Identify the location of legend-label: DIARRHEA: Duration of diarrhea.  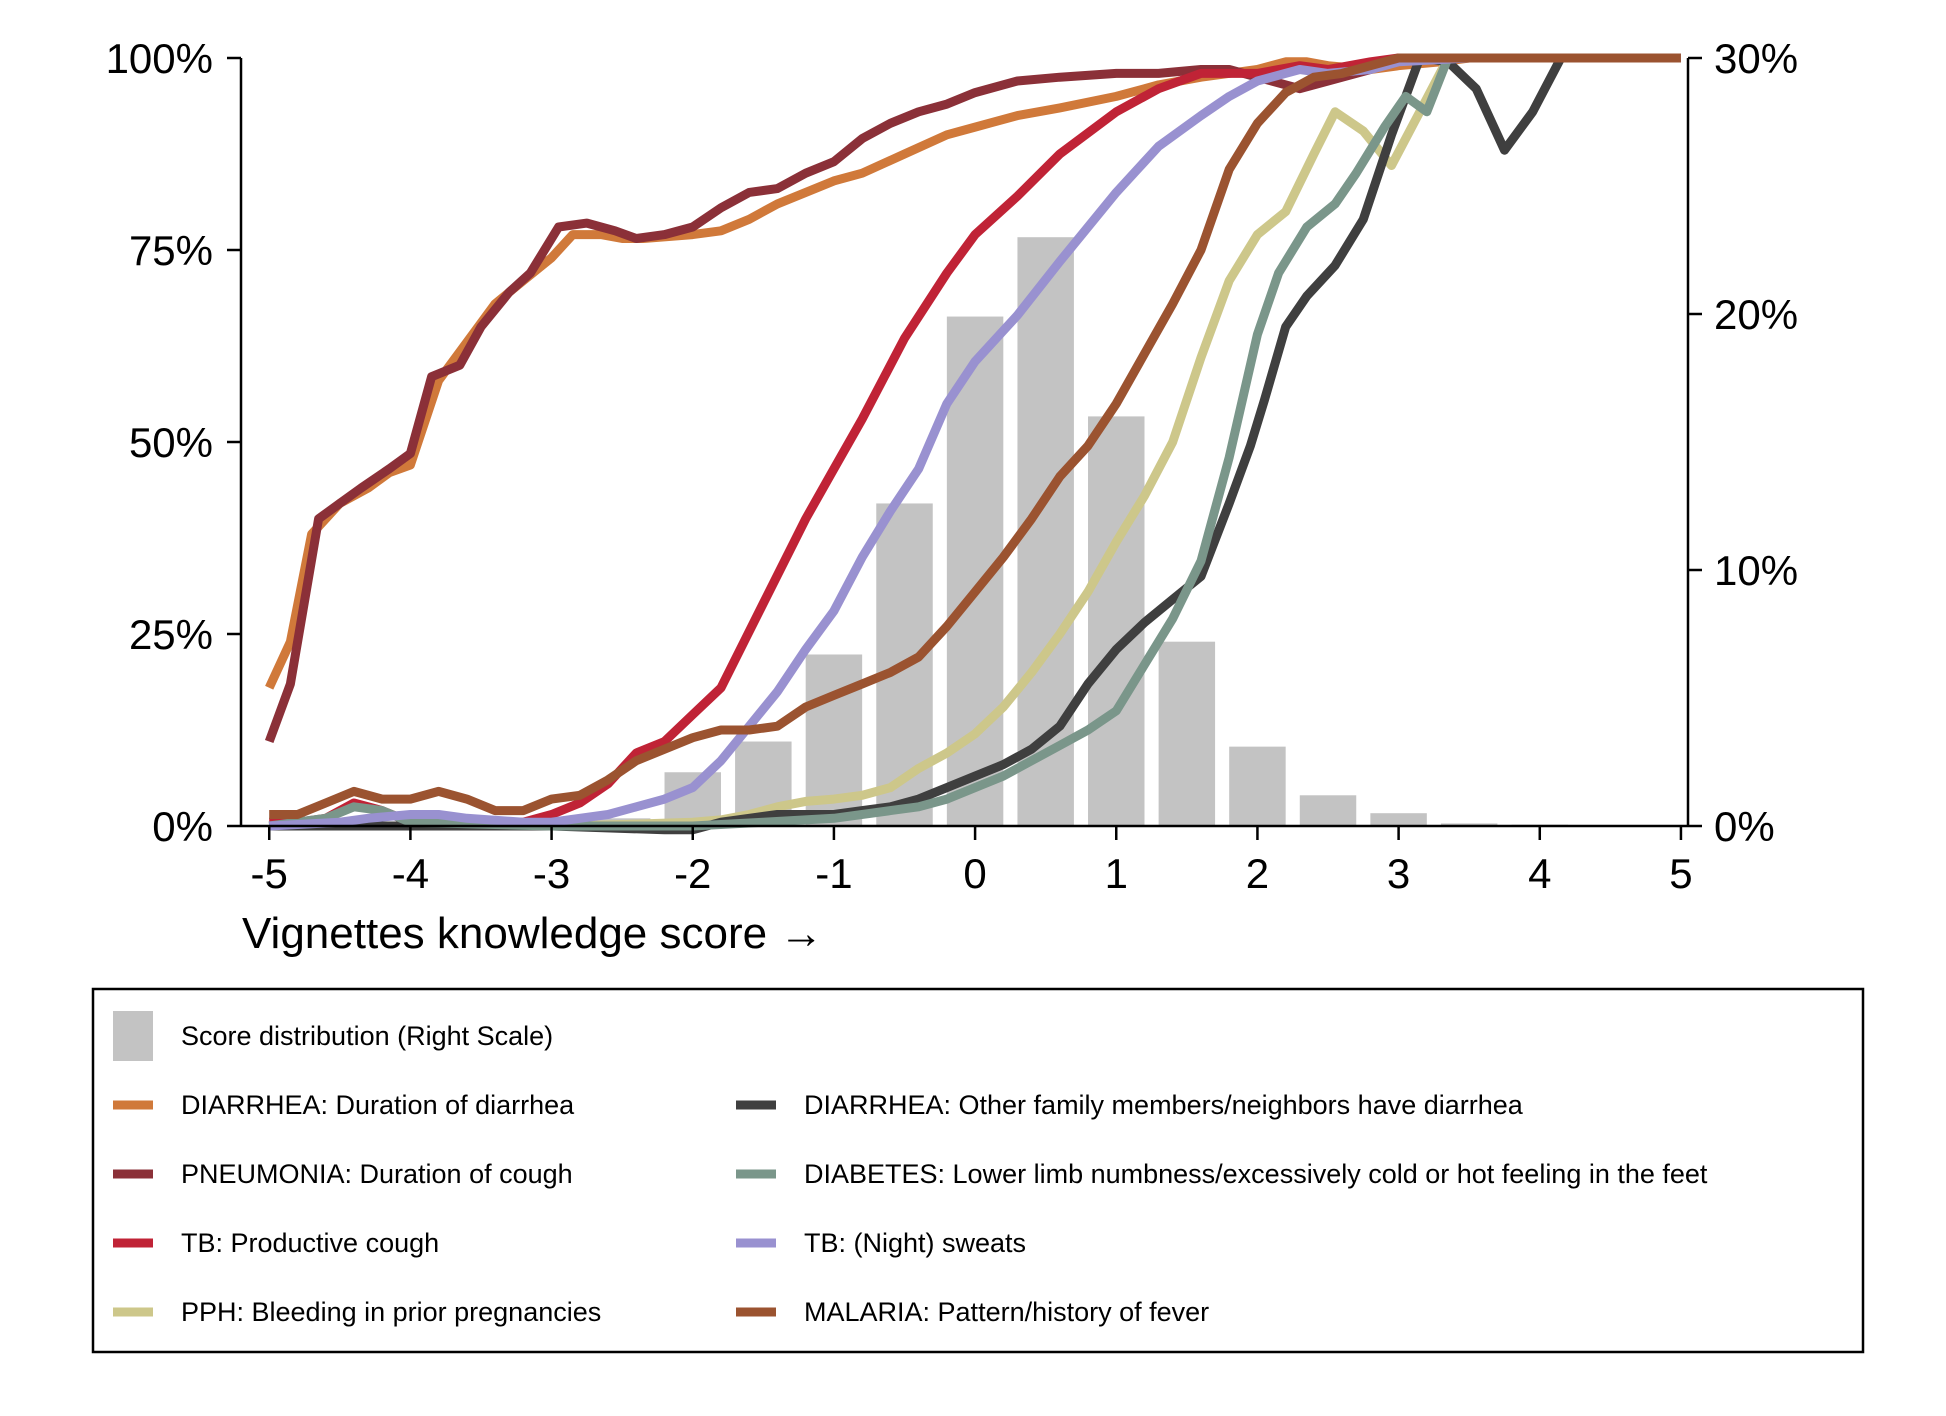
(378, 1105).